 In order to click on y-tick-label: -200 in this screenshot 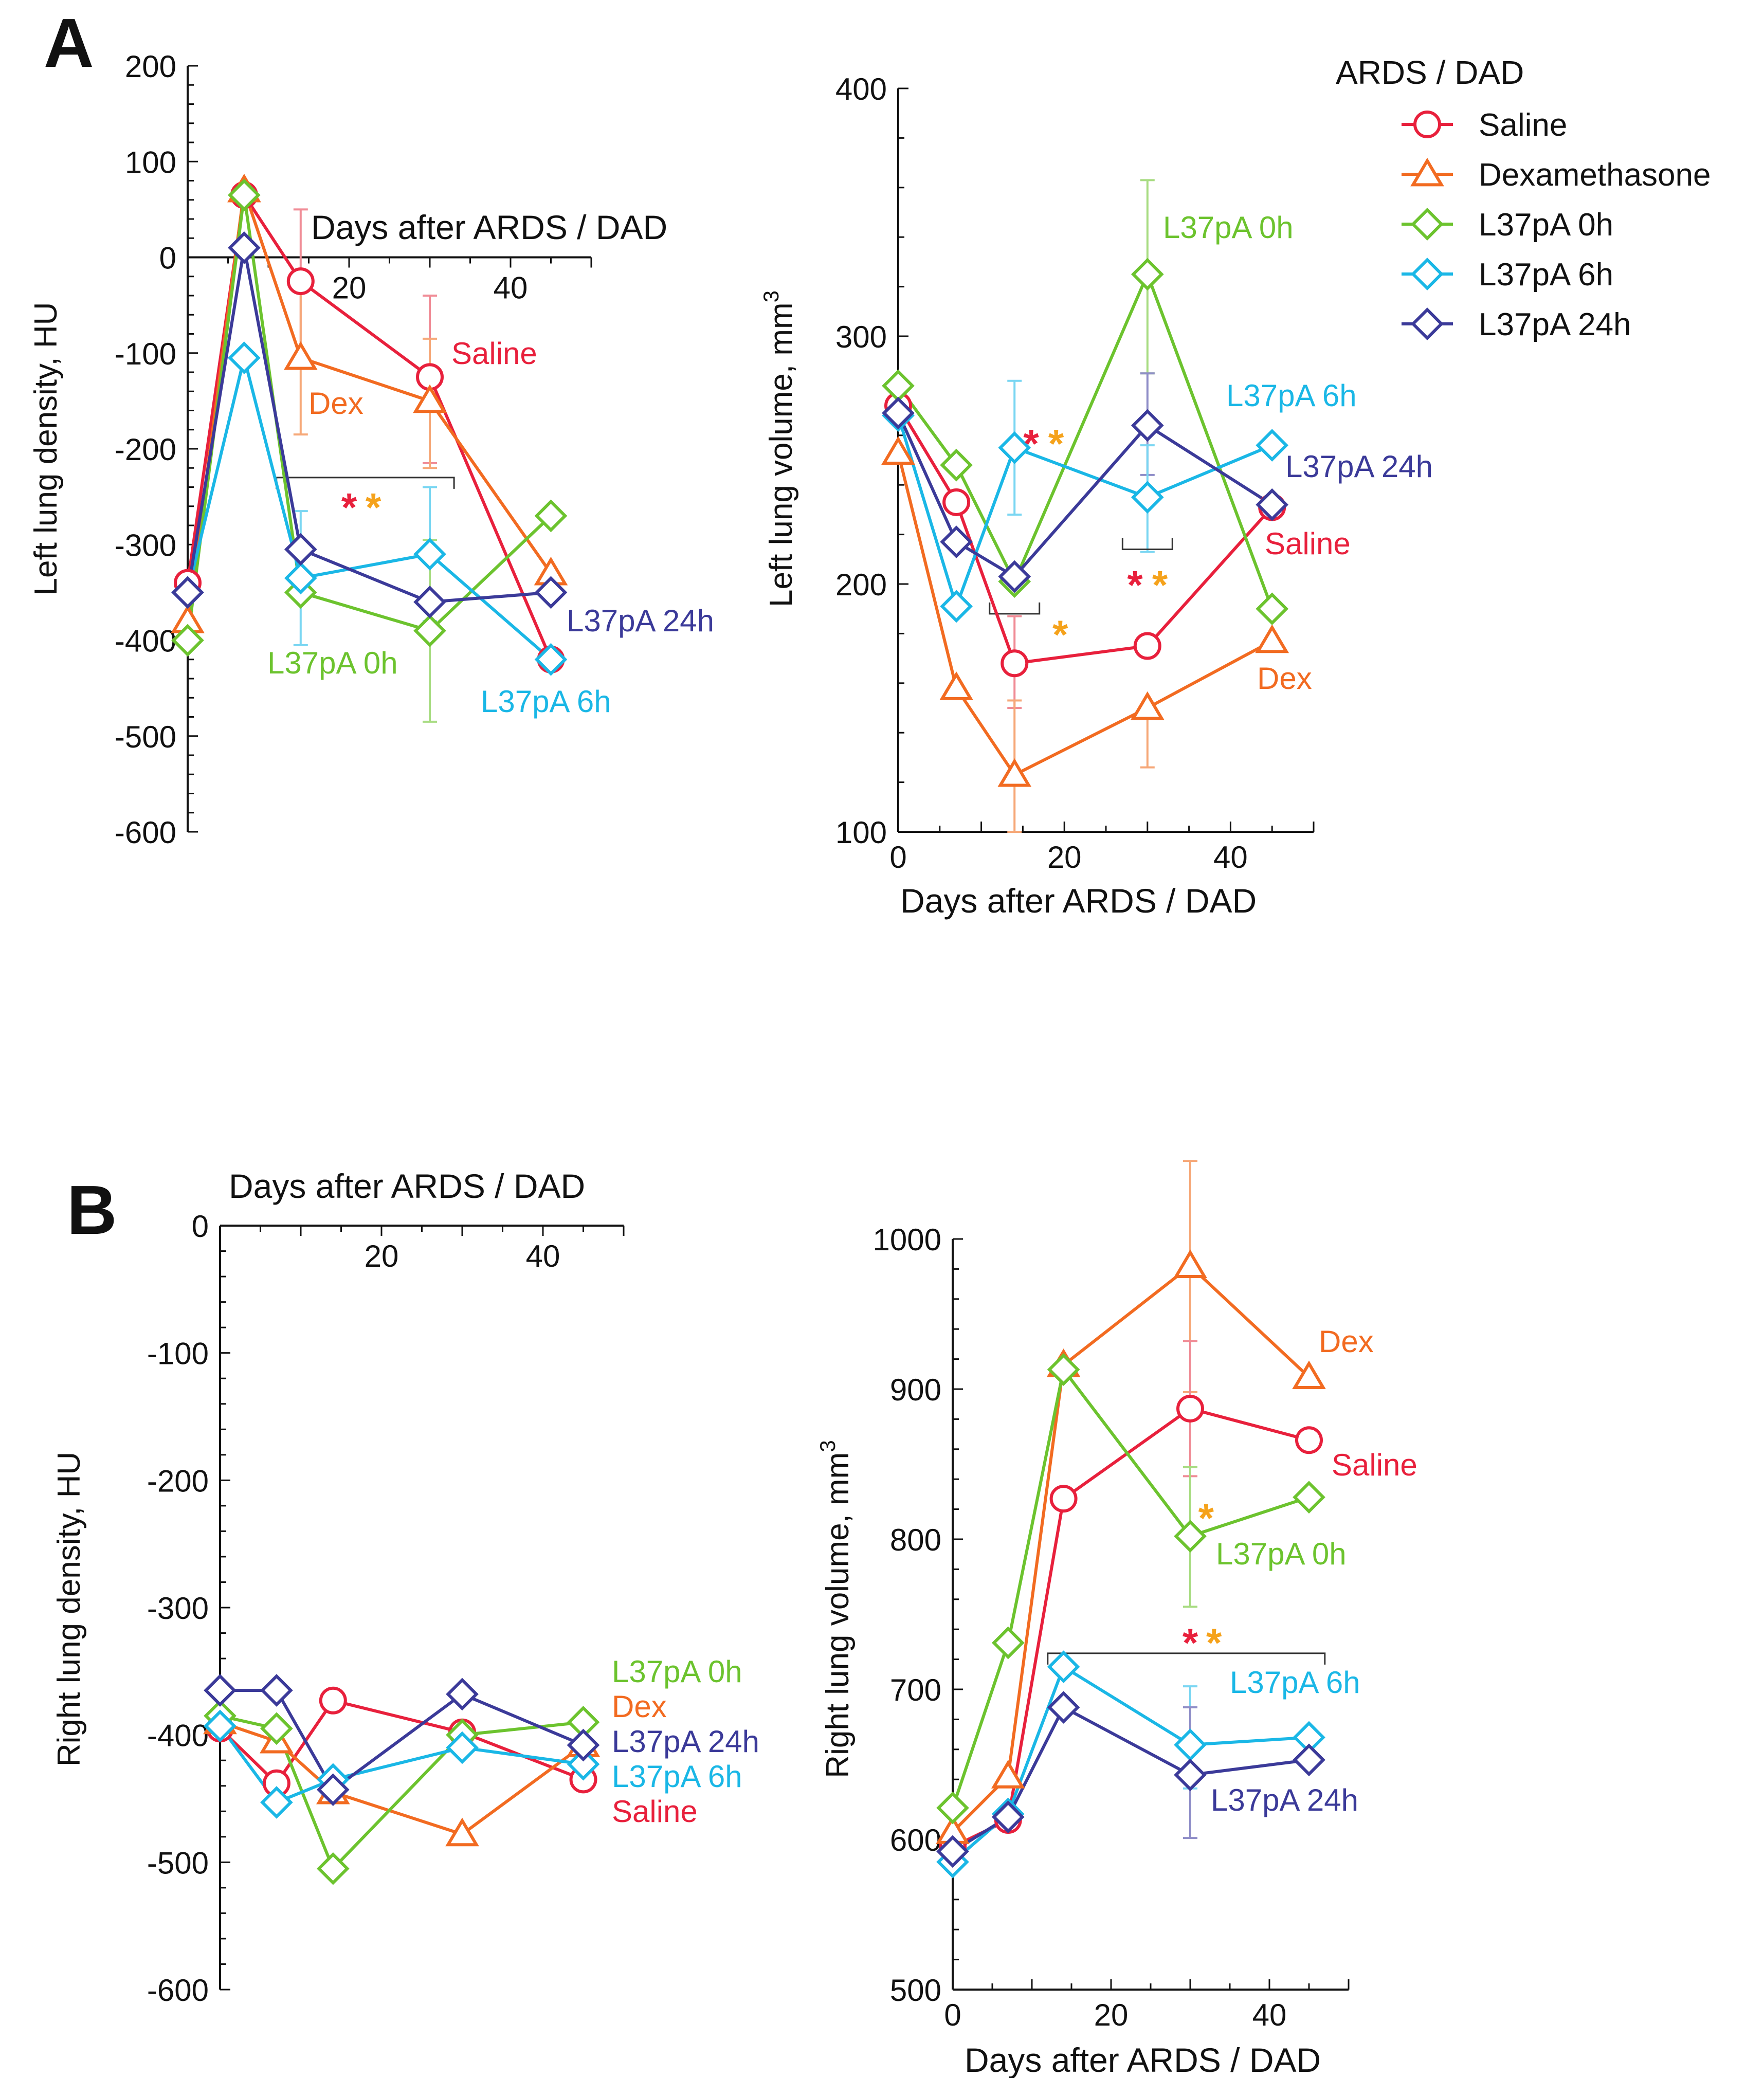, I will do `click(145, 450)`.